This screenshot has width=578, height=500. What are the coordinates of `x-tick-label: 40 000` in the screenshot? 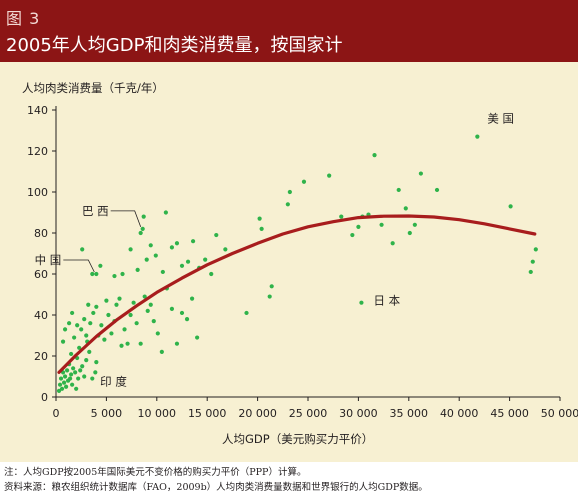 It's located at (459, 413).